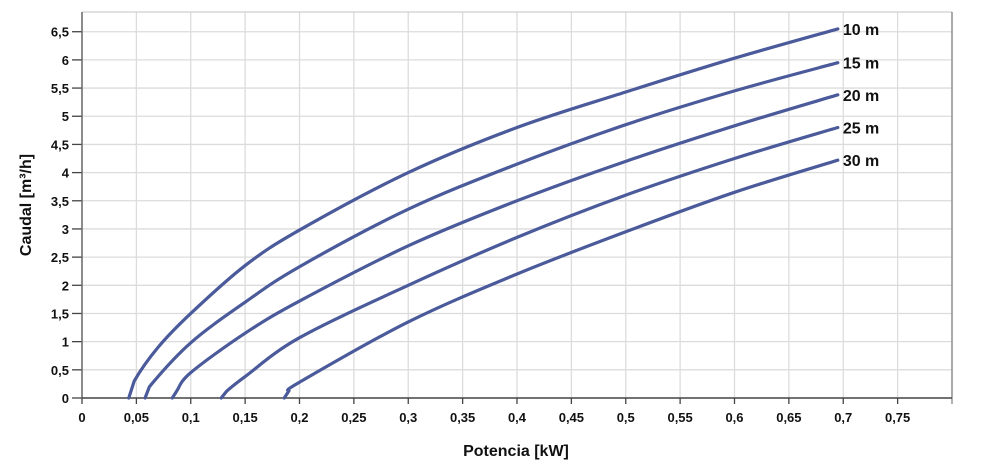 The width and height of the screenshot is (985, 470). I want to click on series-label: 30 m, so click(861, 161).